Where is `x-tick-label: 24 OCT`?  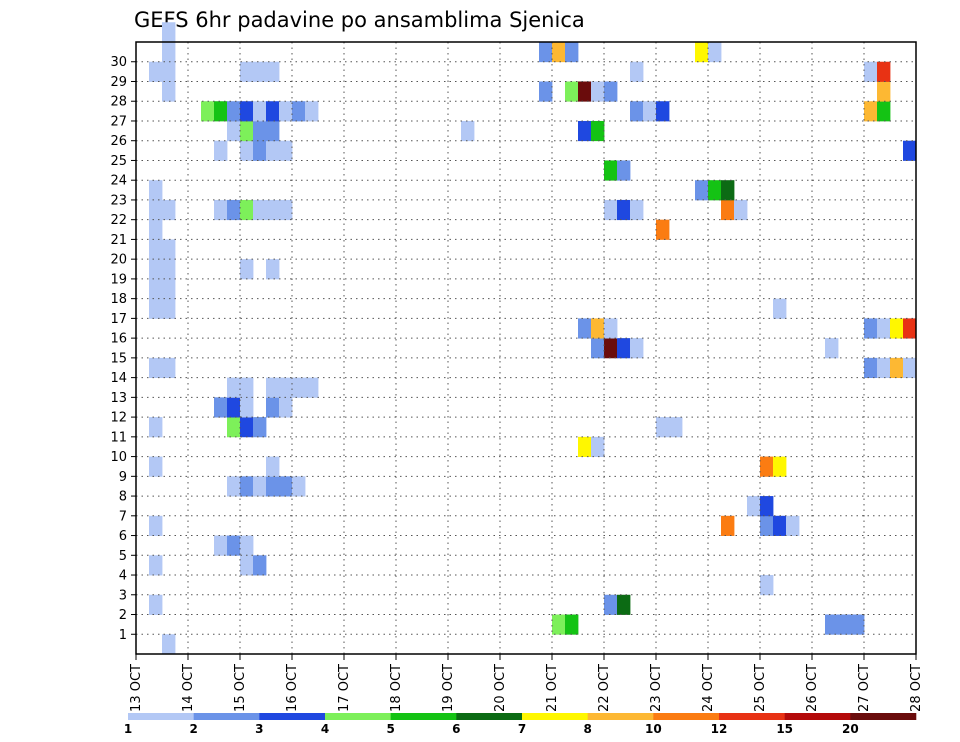 x-tick-label: 24 OCT is located at coordinates (708, 688).